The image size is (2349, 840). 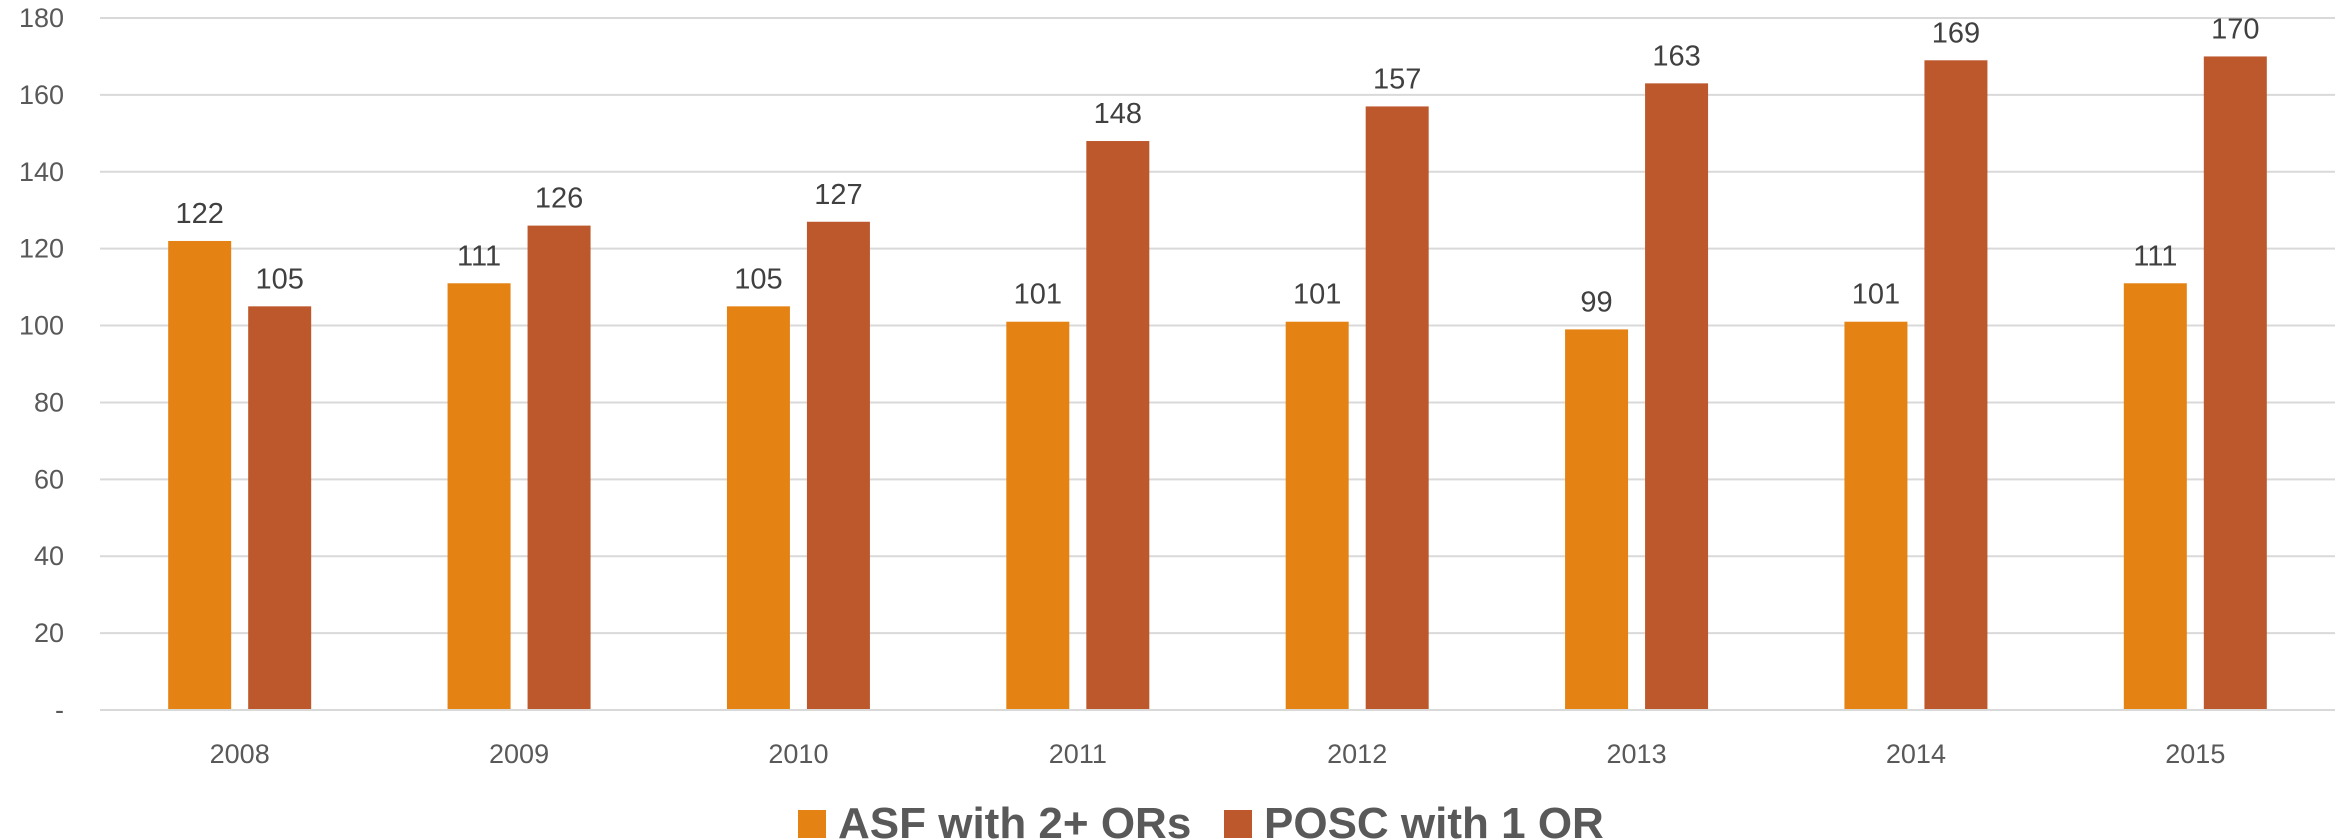 I want to click on x-tick-label: 2015, so click(x=2195, y=754).